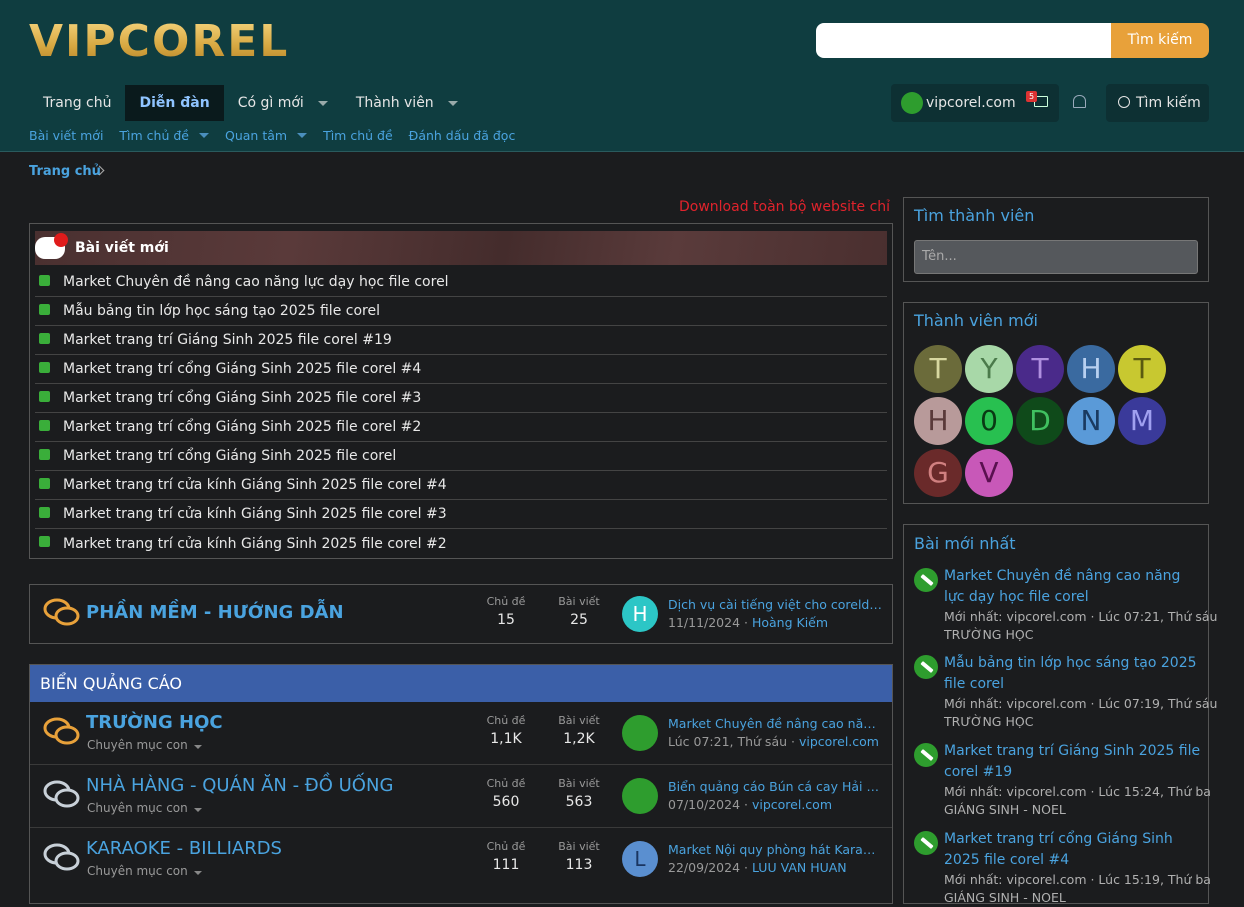 This screenshot has height=907, width=1244. Describe the element at coordinates (159, 41) in the screenshot. I see `site-logo: VIPCOREL` at that location.